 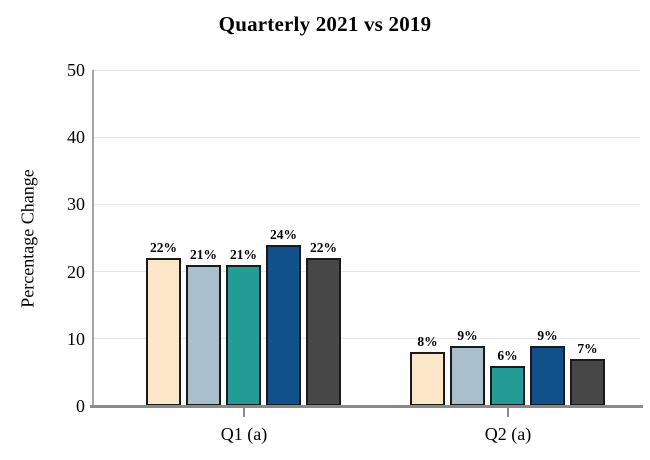 I want to click on x-category-label-q2: Q2 (a), so click(x=508, y=434).